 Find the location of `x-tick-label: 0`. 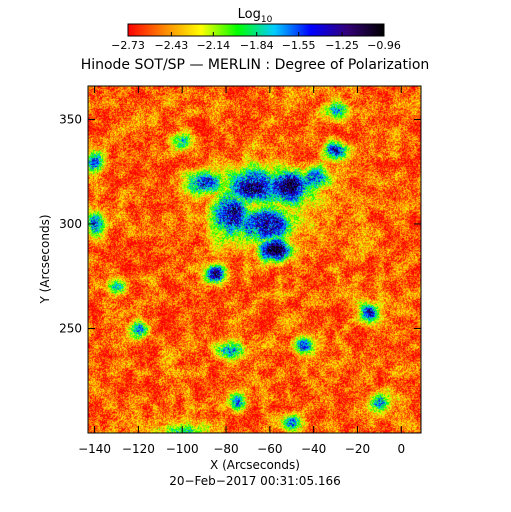

x-tick-label: 0 is located at coordinates (401, 449).